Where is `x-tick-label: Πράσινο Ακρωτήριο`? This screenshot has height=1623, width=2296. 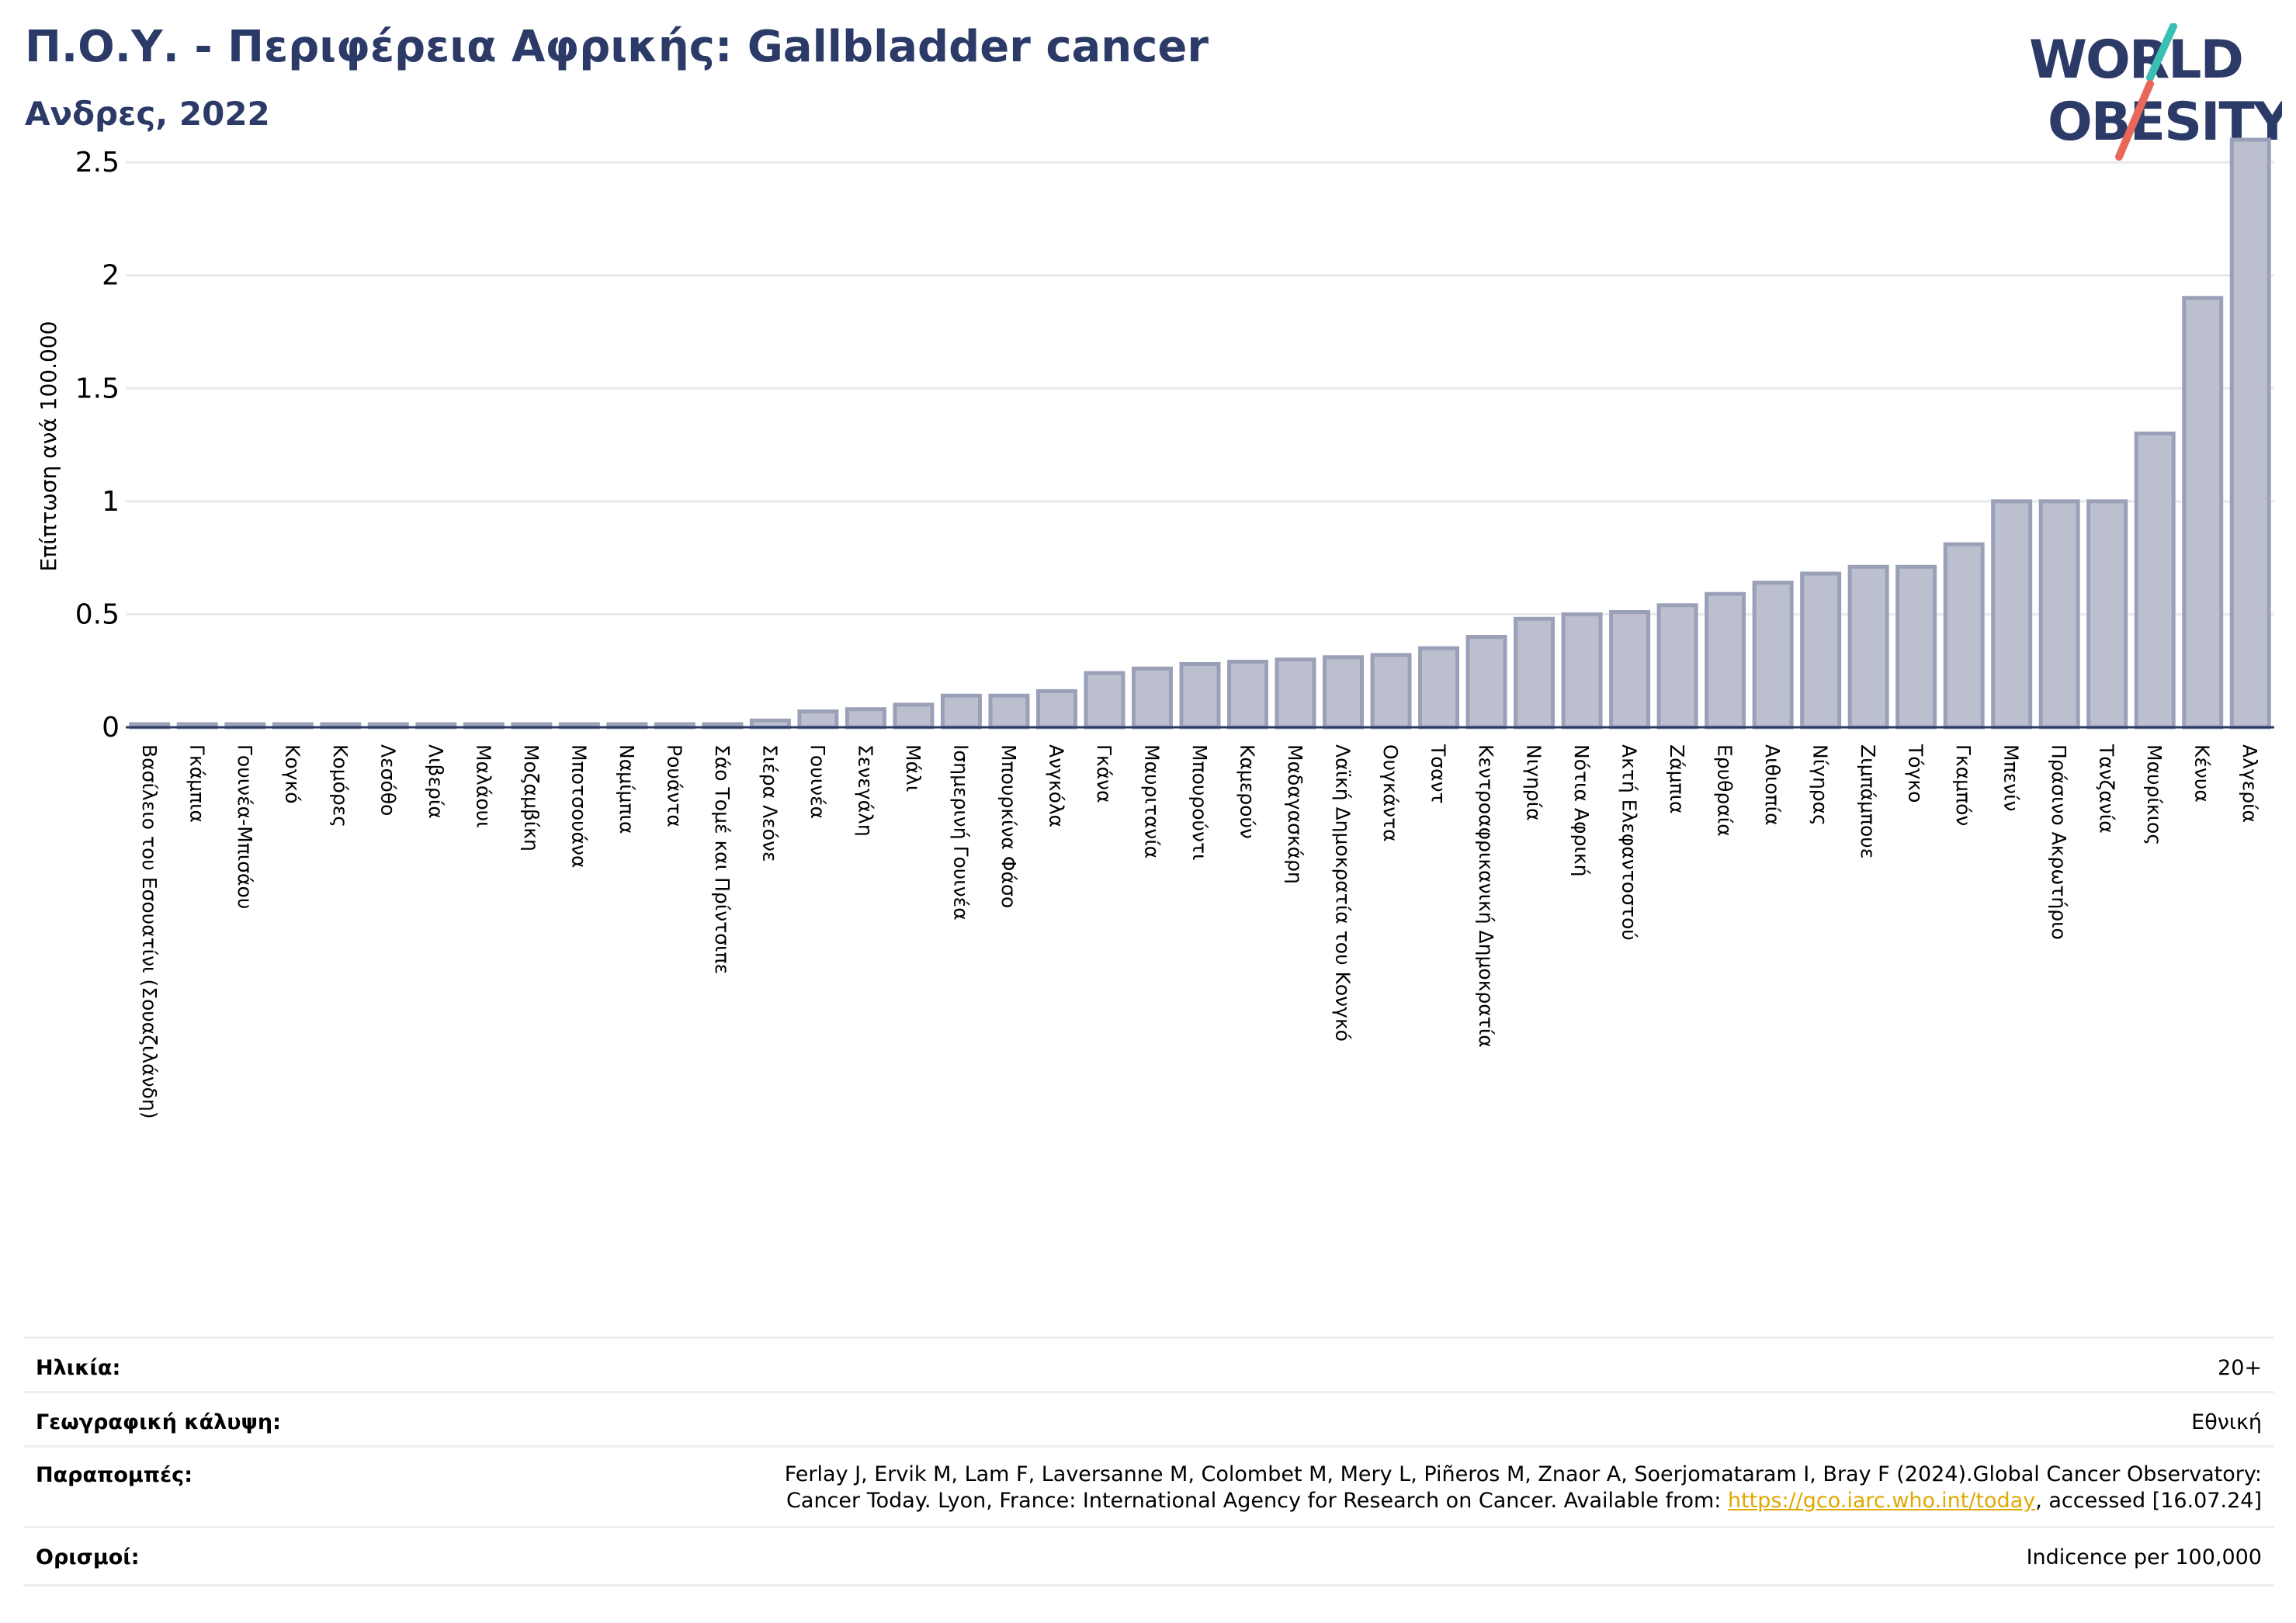
x-tick-label: Πράσινο Ακρωτήριο is located at coordinates (2059, 842).